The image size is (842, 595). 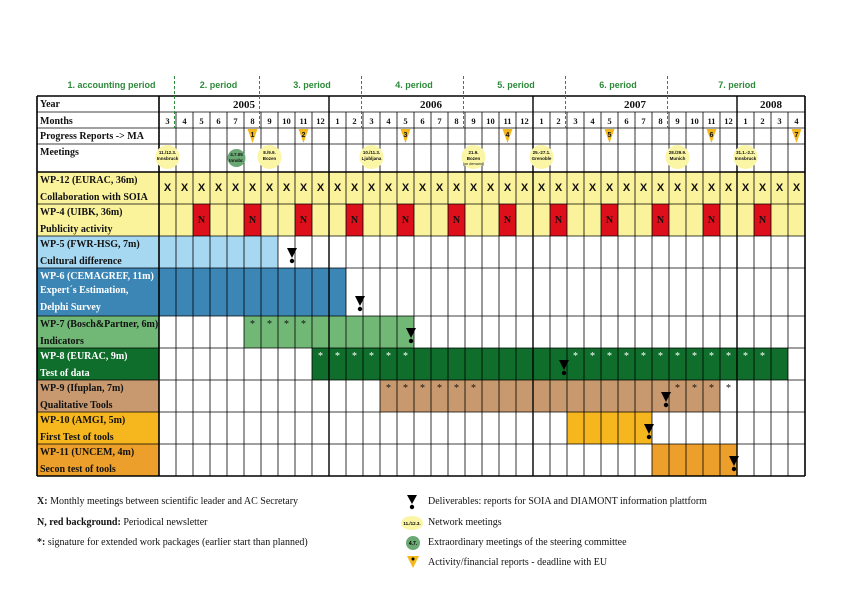 What do you see at coordinates (218, 121) in the screenshot?
I see `month-cell: 6` at bounding box center [218, 121].